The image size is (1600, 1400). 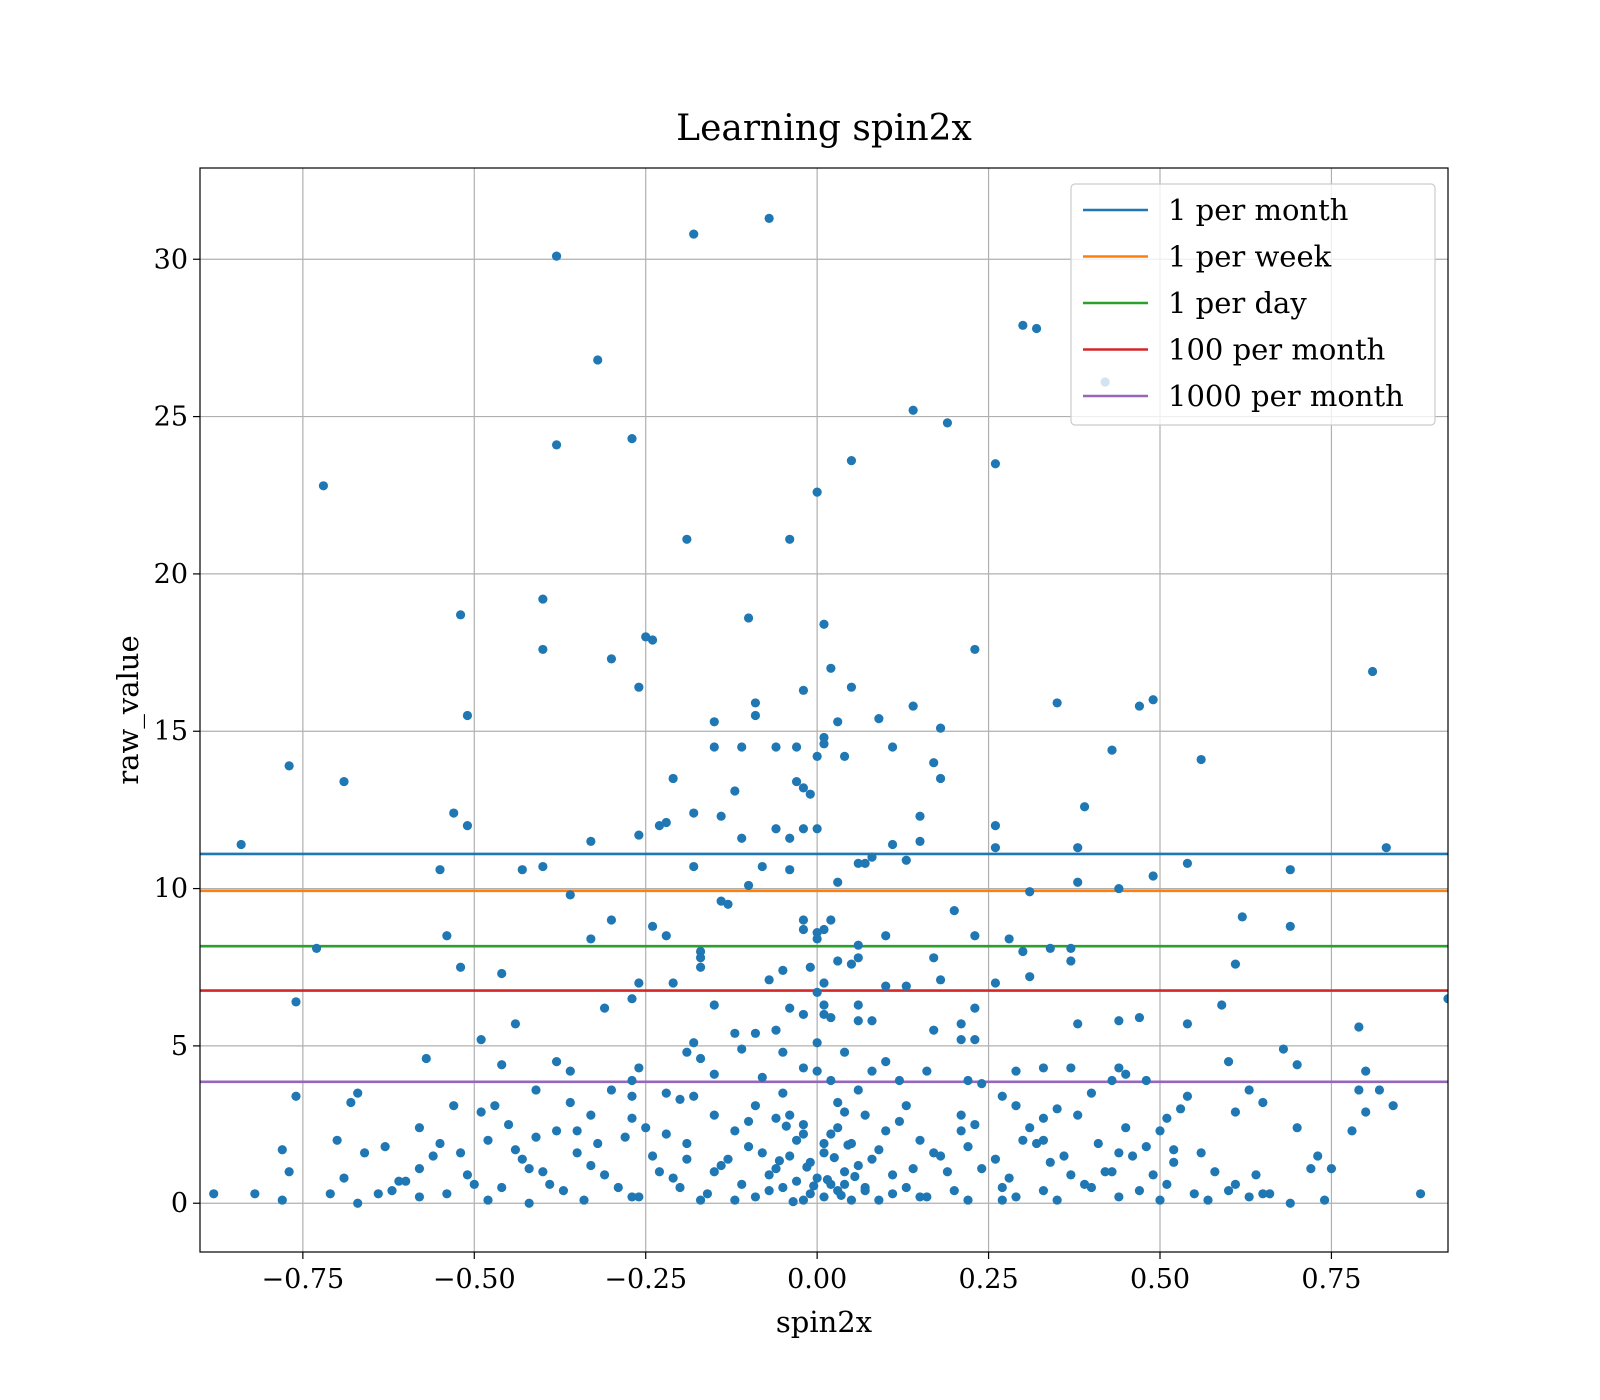 What do you see at coordinates (645, 1279) in the screenshot?
I see `x-tick-label: −0.25` at bounding box center [645, 1279].